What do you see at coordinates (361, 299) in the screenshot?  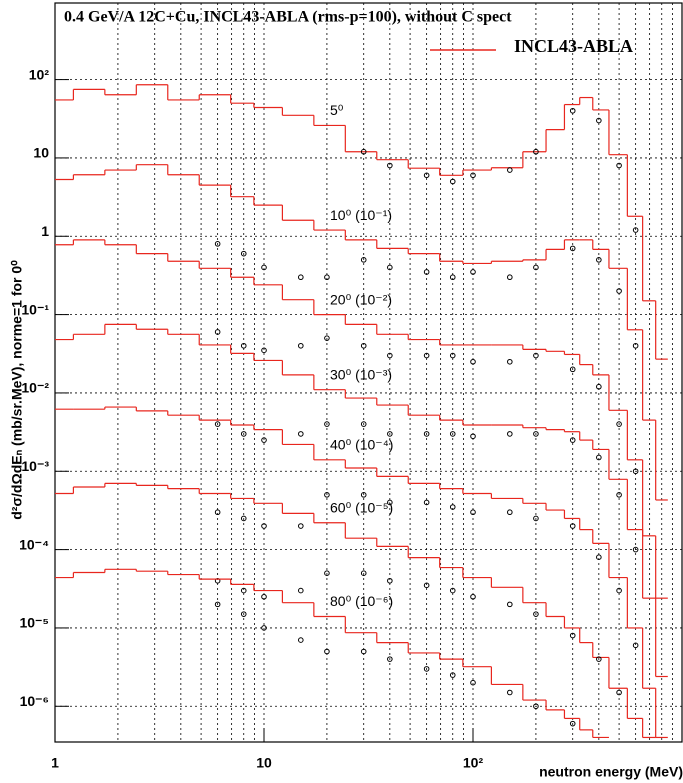 I see `curve-annotation: 20⁰ (10⁻²)` at bounding box center [361, 299].